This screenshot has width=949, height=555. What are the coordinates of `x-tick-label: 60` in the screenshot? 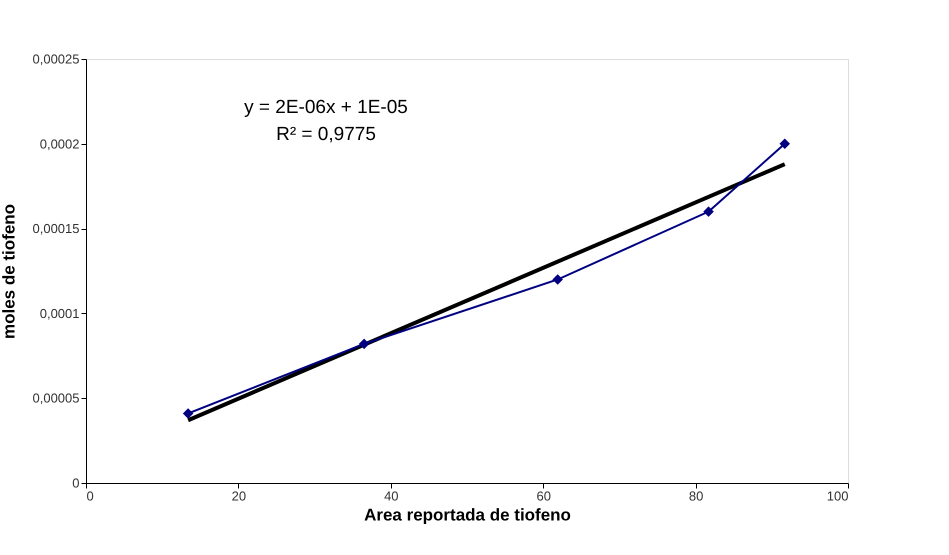 It's located at (543, 496).